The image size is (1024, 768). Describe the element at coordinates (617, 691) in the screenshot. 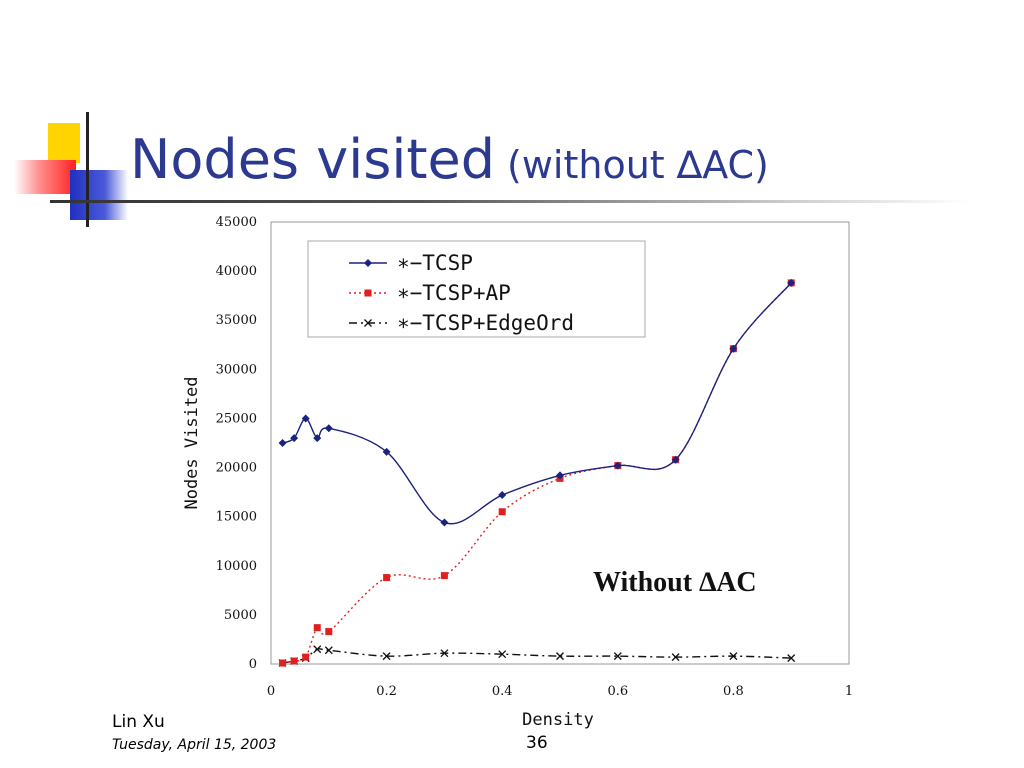

I see `x-tick-label: 0.6` at that location.